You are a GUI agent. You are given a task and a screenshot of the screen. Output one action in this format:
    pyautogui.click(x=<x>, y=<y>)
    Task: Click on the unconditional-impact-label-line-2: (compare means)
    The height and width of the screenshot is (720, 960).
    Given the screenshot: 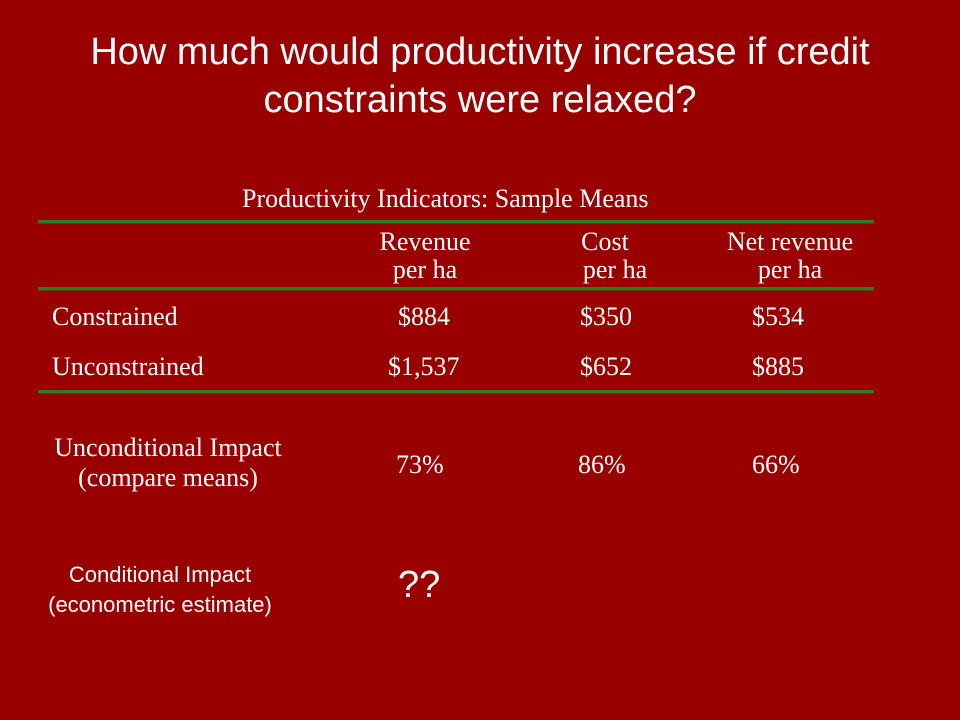 What is the action you would take?
    pyautogui.click(x=168, y=477)
    